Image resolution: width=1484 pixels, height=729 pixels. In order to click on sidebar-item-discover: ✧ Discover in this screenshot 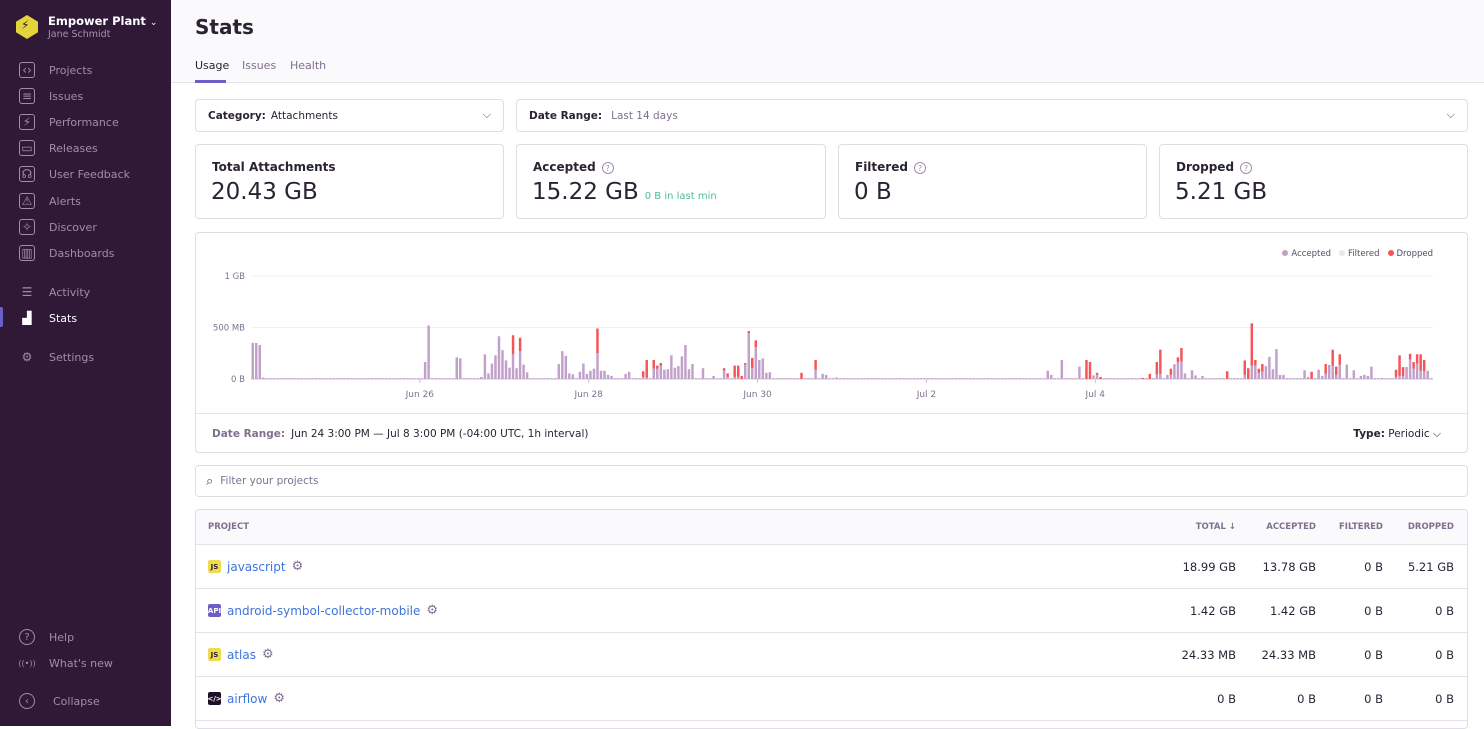, I will do `click(85, 227)`.